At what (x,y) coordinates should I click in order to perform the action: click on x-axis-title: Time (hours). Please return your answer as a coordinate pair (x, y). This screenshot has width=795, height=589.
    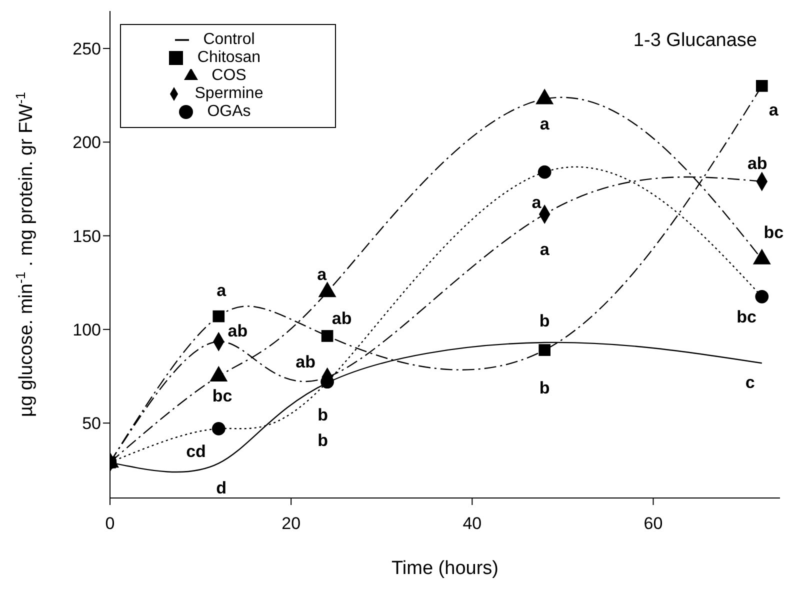
    Looking at the image, I should click on (445, 568).